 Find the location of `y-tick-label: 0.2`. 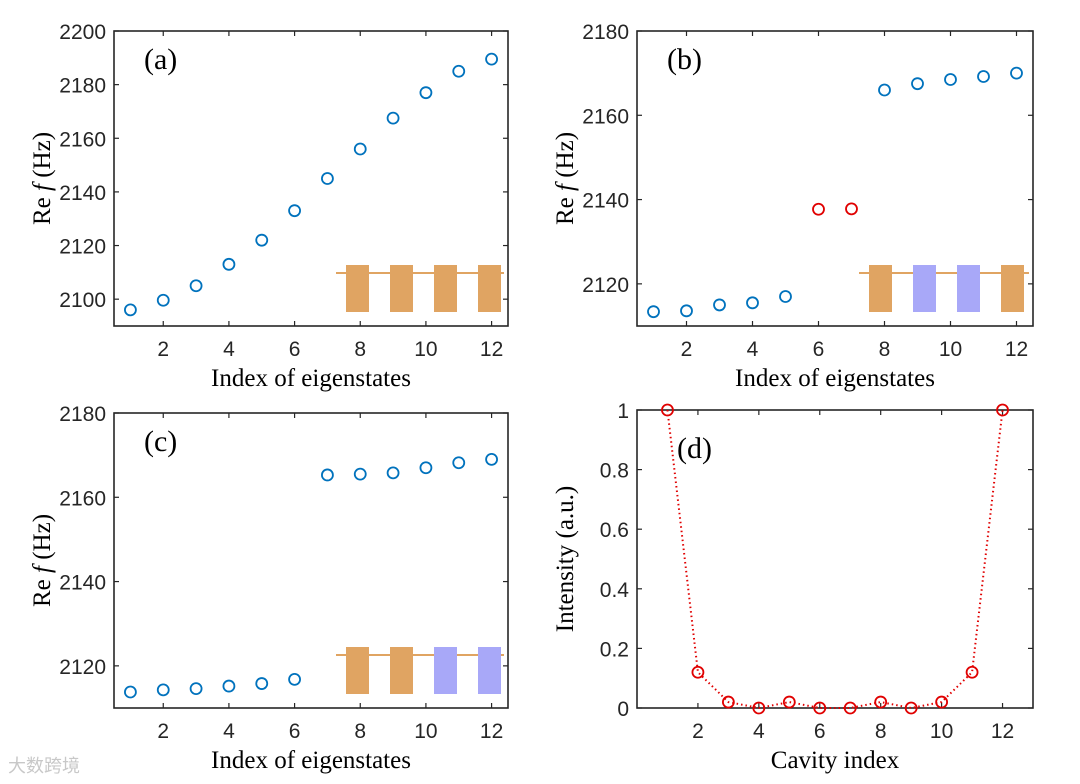

y-tick-label: 0.2 is located at coordinates (614, 649).